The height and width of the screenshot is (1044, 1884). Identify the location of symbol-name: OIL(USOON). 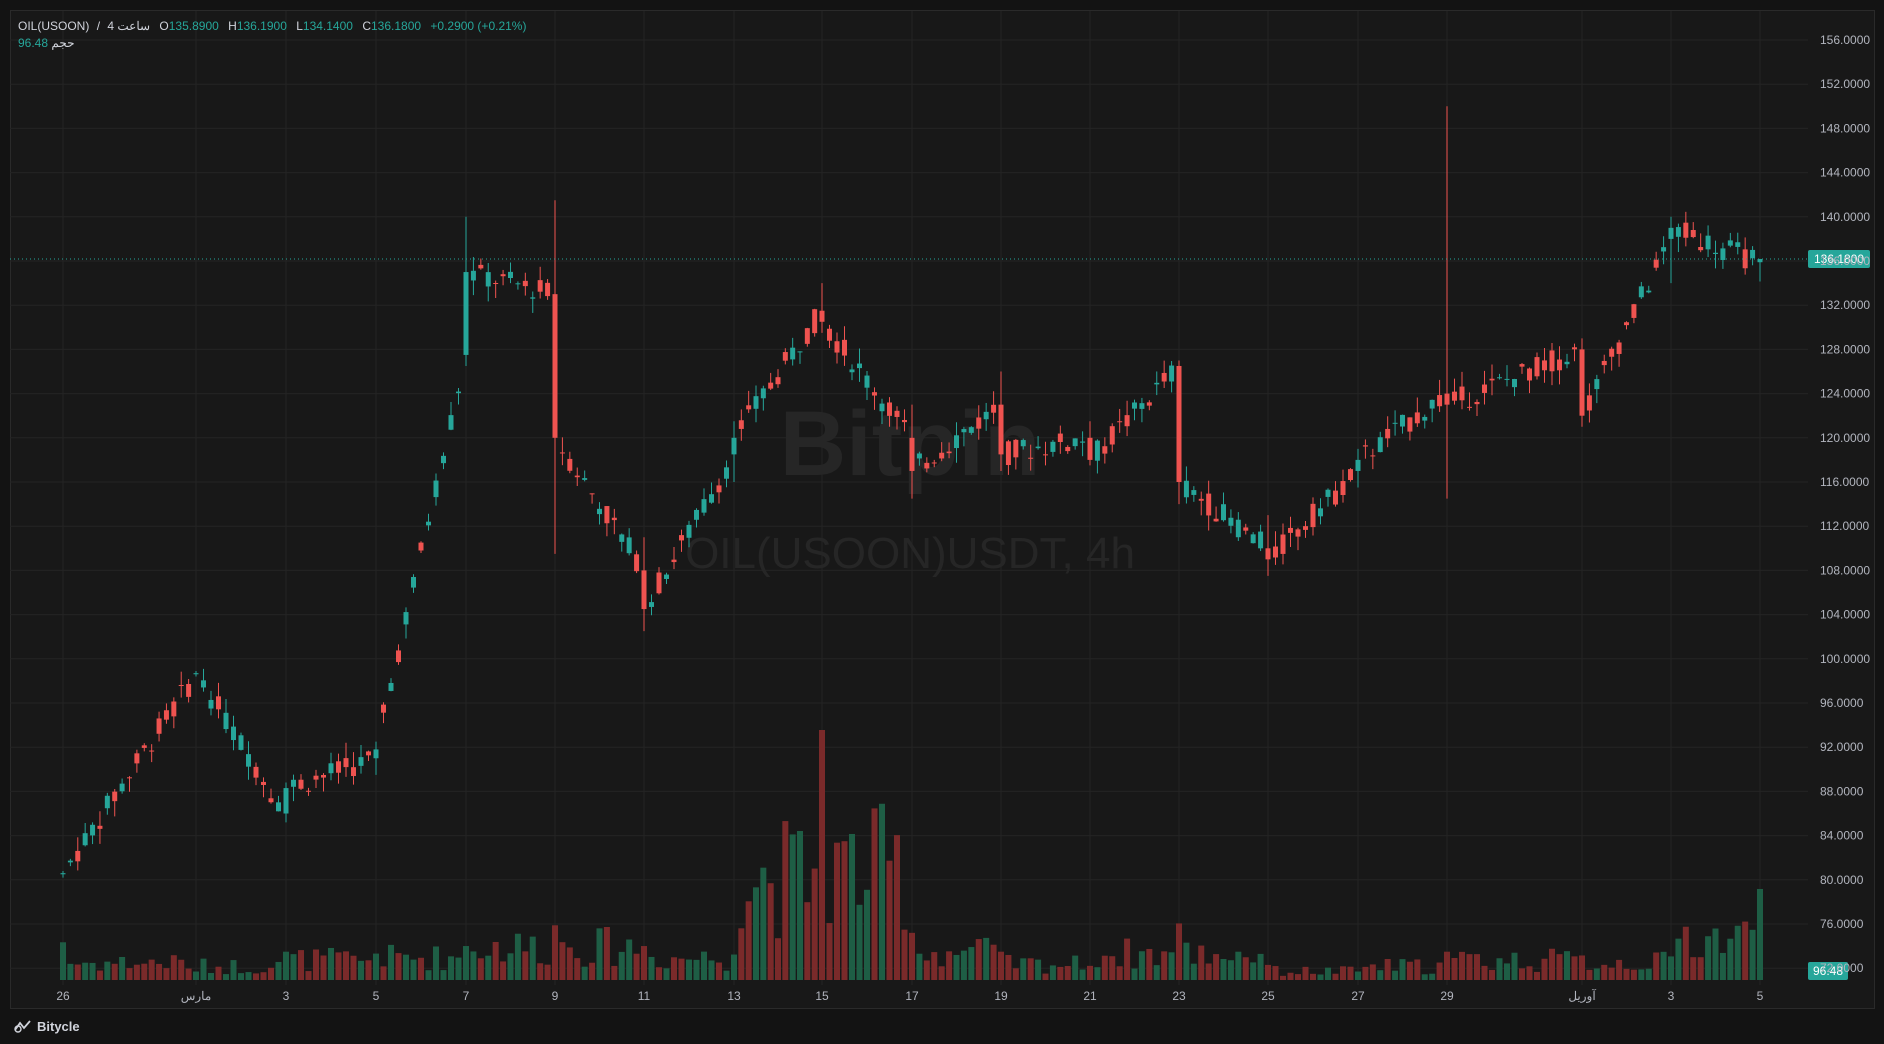
(54, 26).